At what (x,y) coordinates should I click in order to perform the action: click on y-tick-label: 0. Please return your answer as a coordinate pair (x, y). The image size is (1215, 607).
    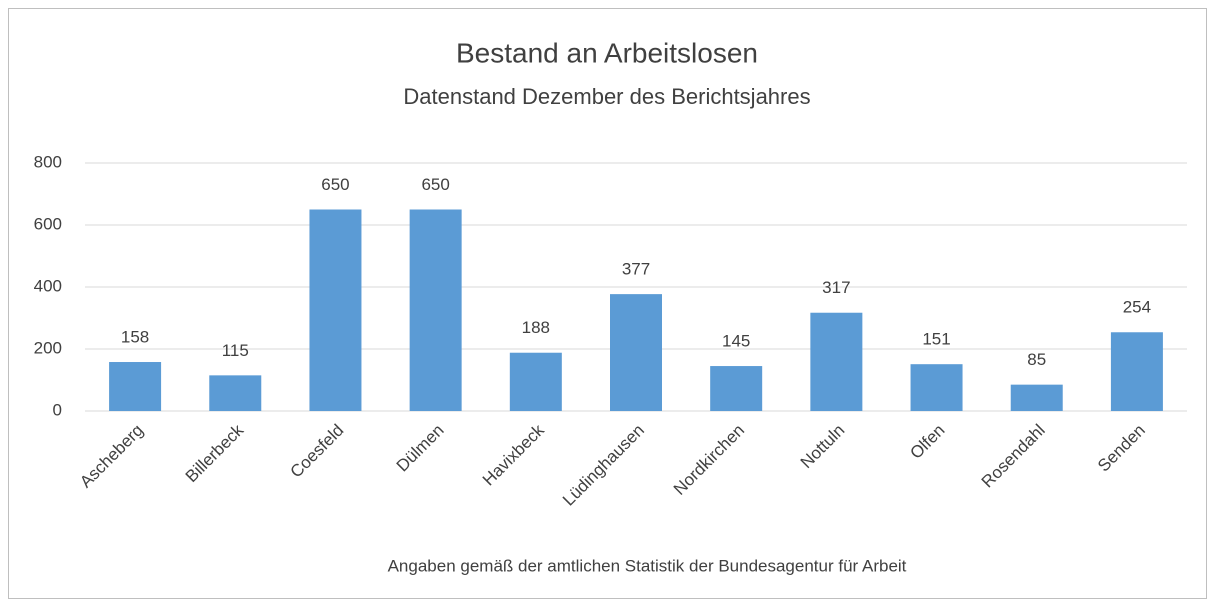
    Looking at the image, I should click on (57, 409).